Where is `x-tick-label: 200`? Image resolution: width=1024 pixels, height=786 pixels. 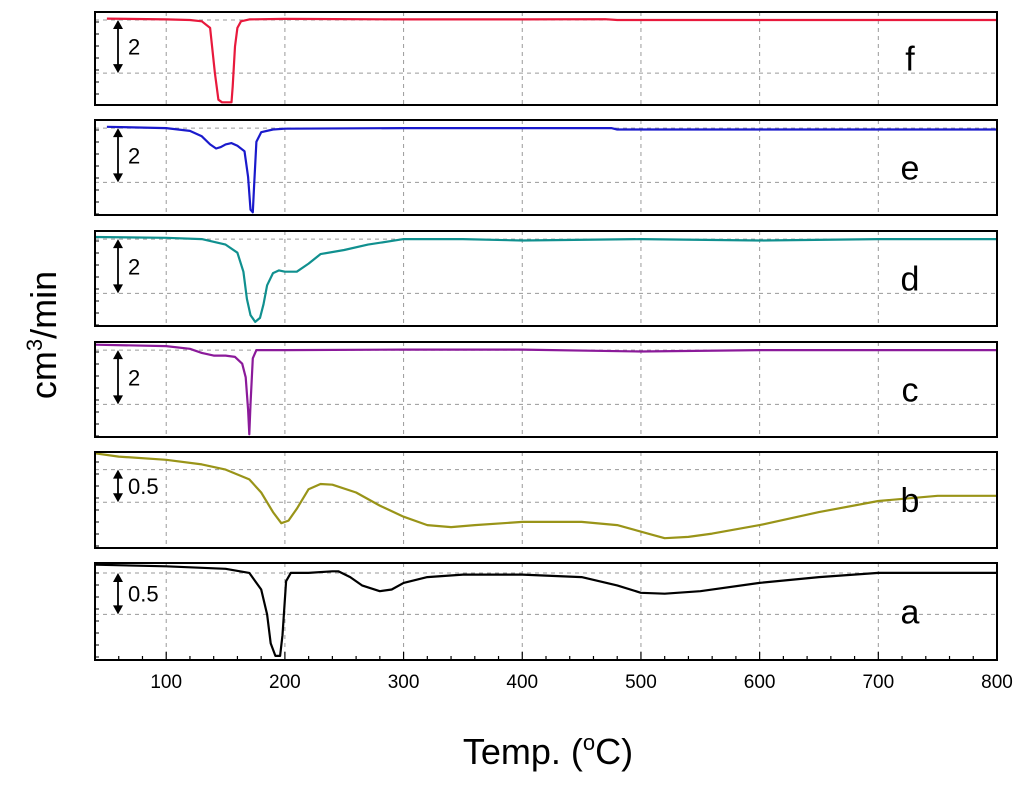
x-tick-label: 200 is located at coordinates (285, 682).